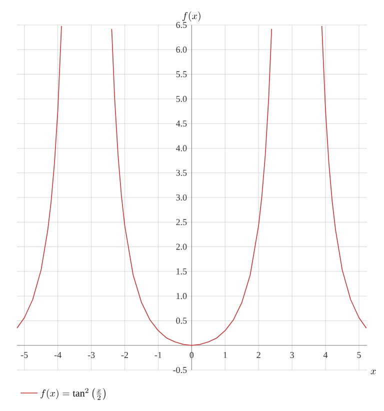 The image size is (384, 411). Describe the element at coordinates (73, 394) in the screenshot. I see `legend-label: $f(x) = \tan^2\left(\frac{x}{2}\right)$` at that location.